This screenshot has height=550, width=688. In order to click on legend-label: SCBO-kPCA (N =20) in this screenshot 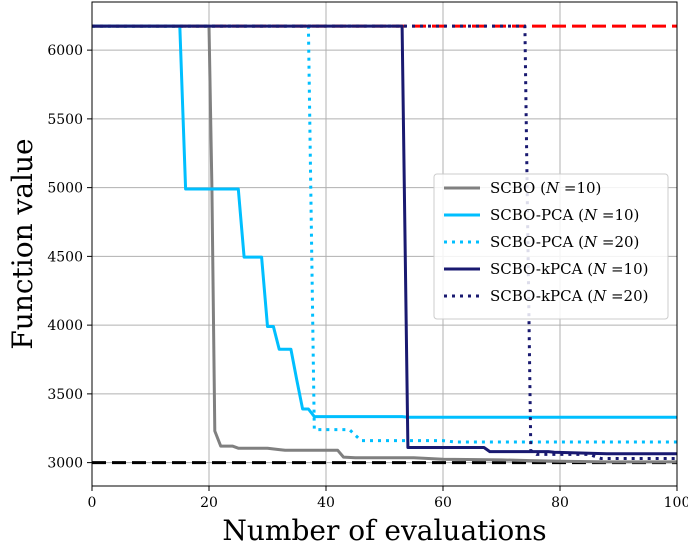, I will do `click(569, 296)`.